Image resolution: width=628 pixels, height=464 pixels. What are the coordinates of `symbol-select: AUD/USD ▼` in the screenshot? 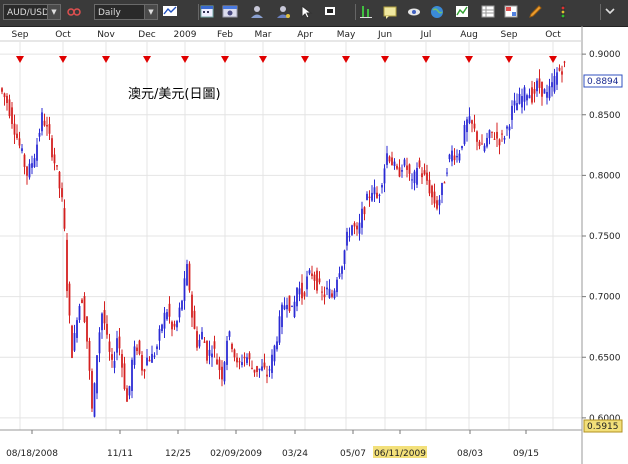 It's located at (32, 12).